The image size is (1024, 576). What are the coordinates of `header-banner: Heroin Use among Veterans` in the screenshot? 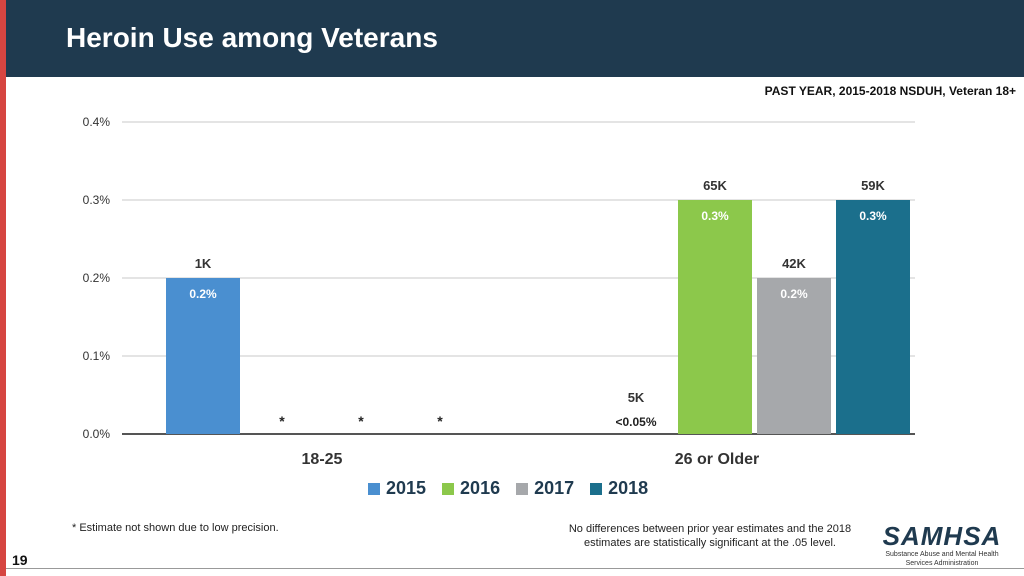 It's located at (515, 38).